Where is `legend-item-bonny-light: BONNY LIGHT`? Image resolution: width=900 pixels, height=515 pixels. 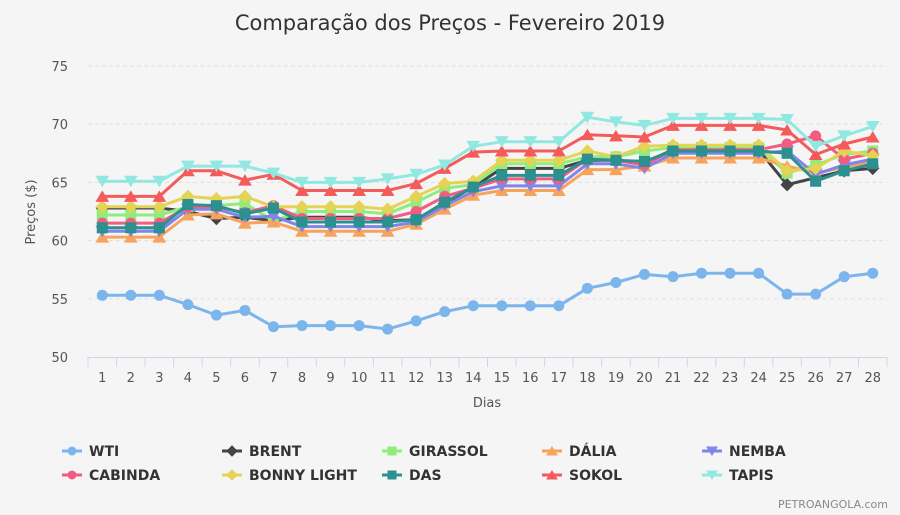
legend-item-bonny-light: BONNY LIGHT is located at coordinates (289, 476).